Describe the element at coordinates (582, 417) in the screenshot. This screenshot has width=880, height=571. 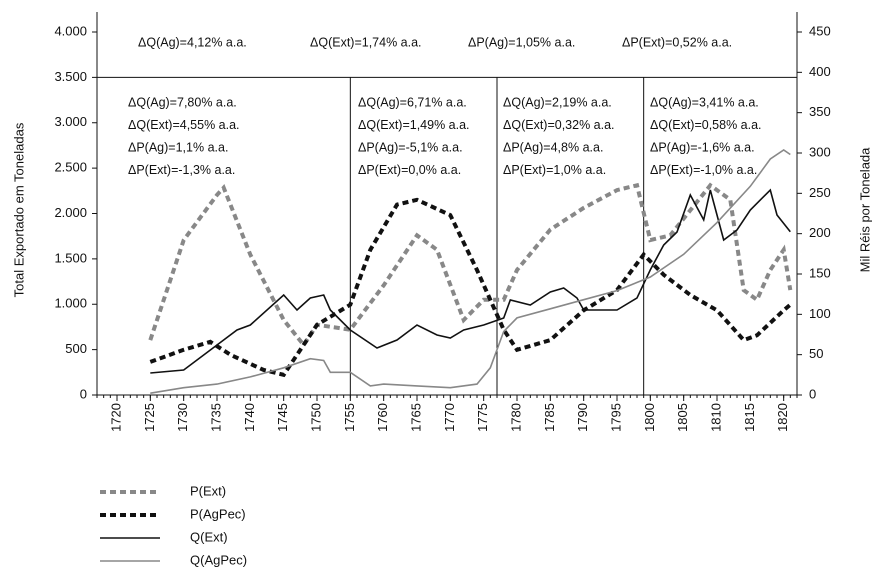
I see `x-tick-label: 1790` at that location.